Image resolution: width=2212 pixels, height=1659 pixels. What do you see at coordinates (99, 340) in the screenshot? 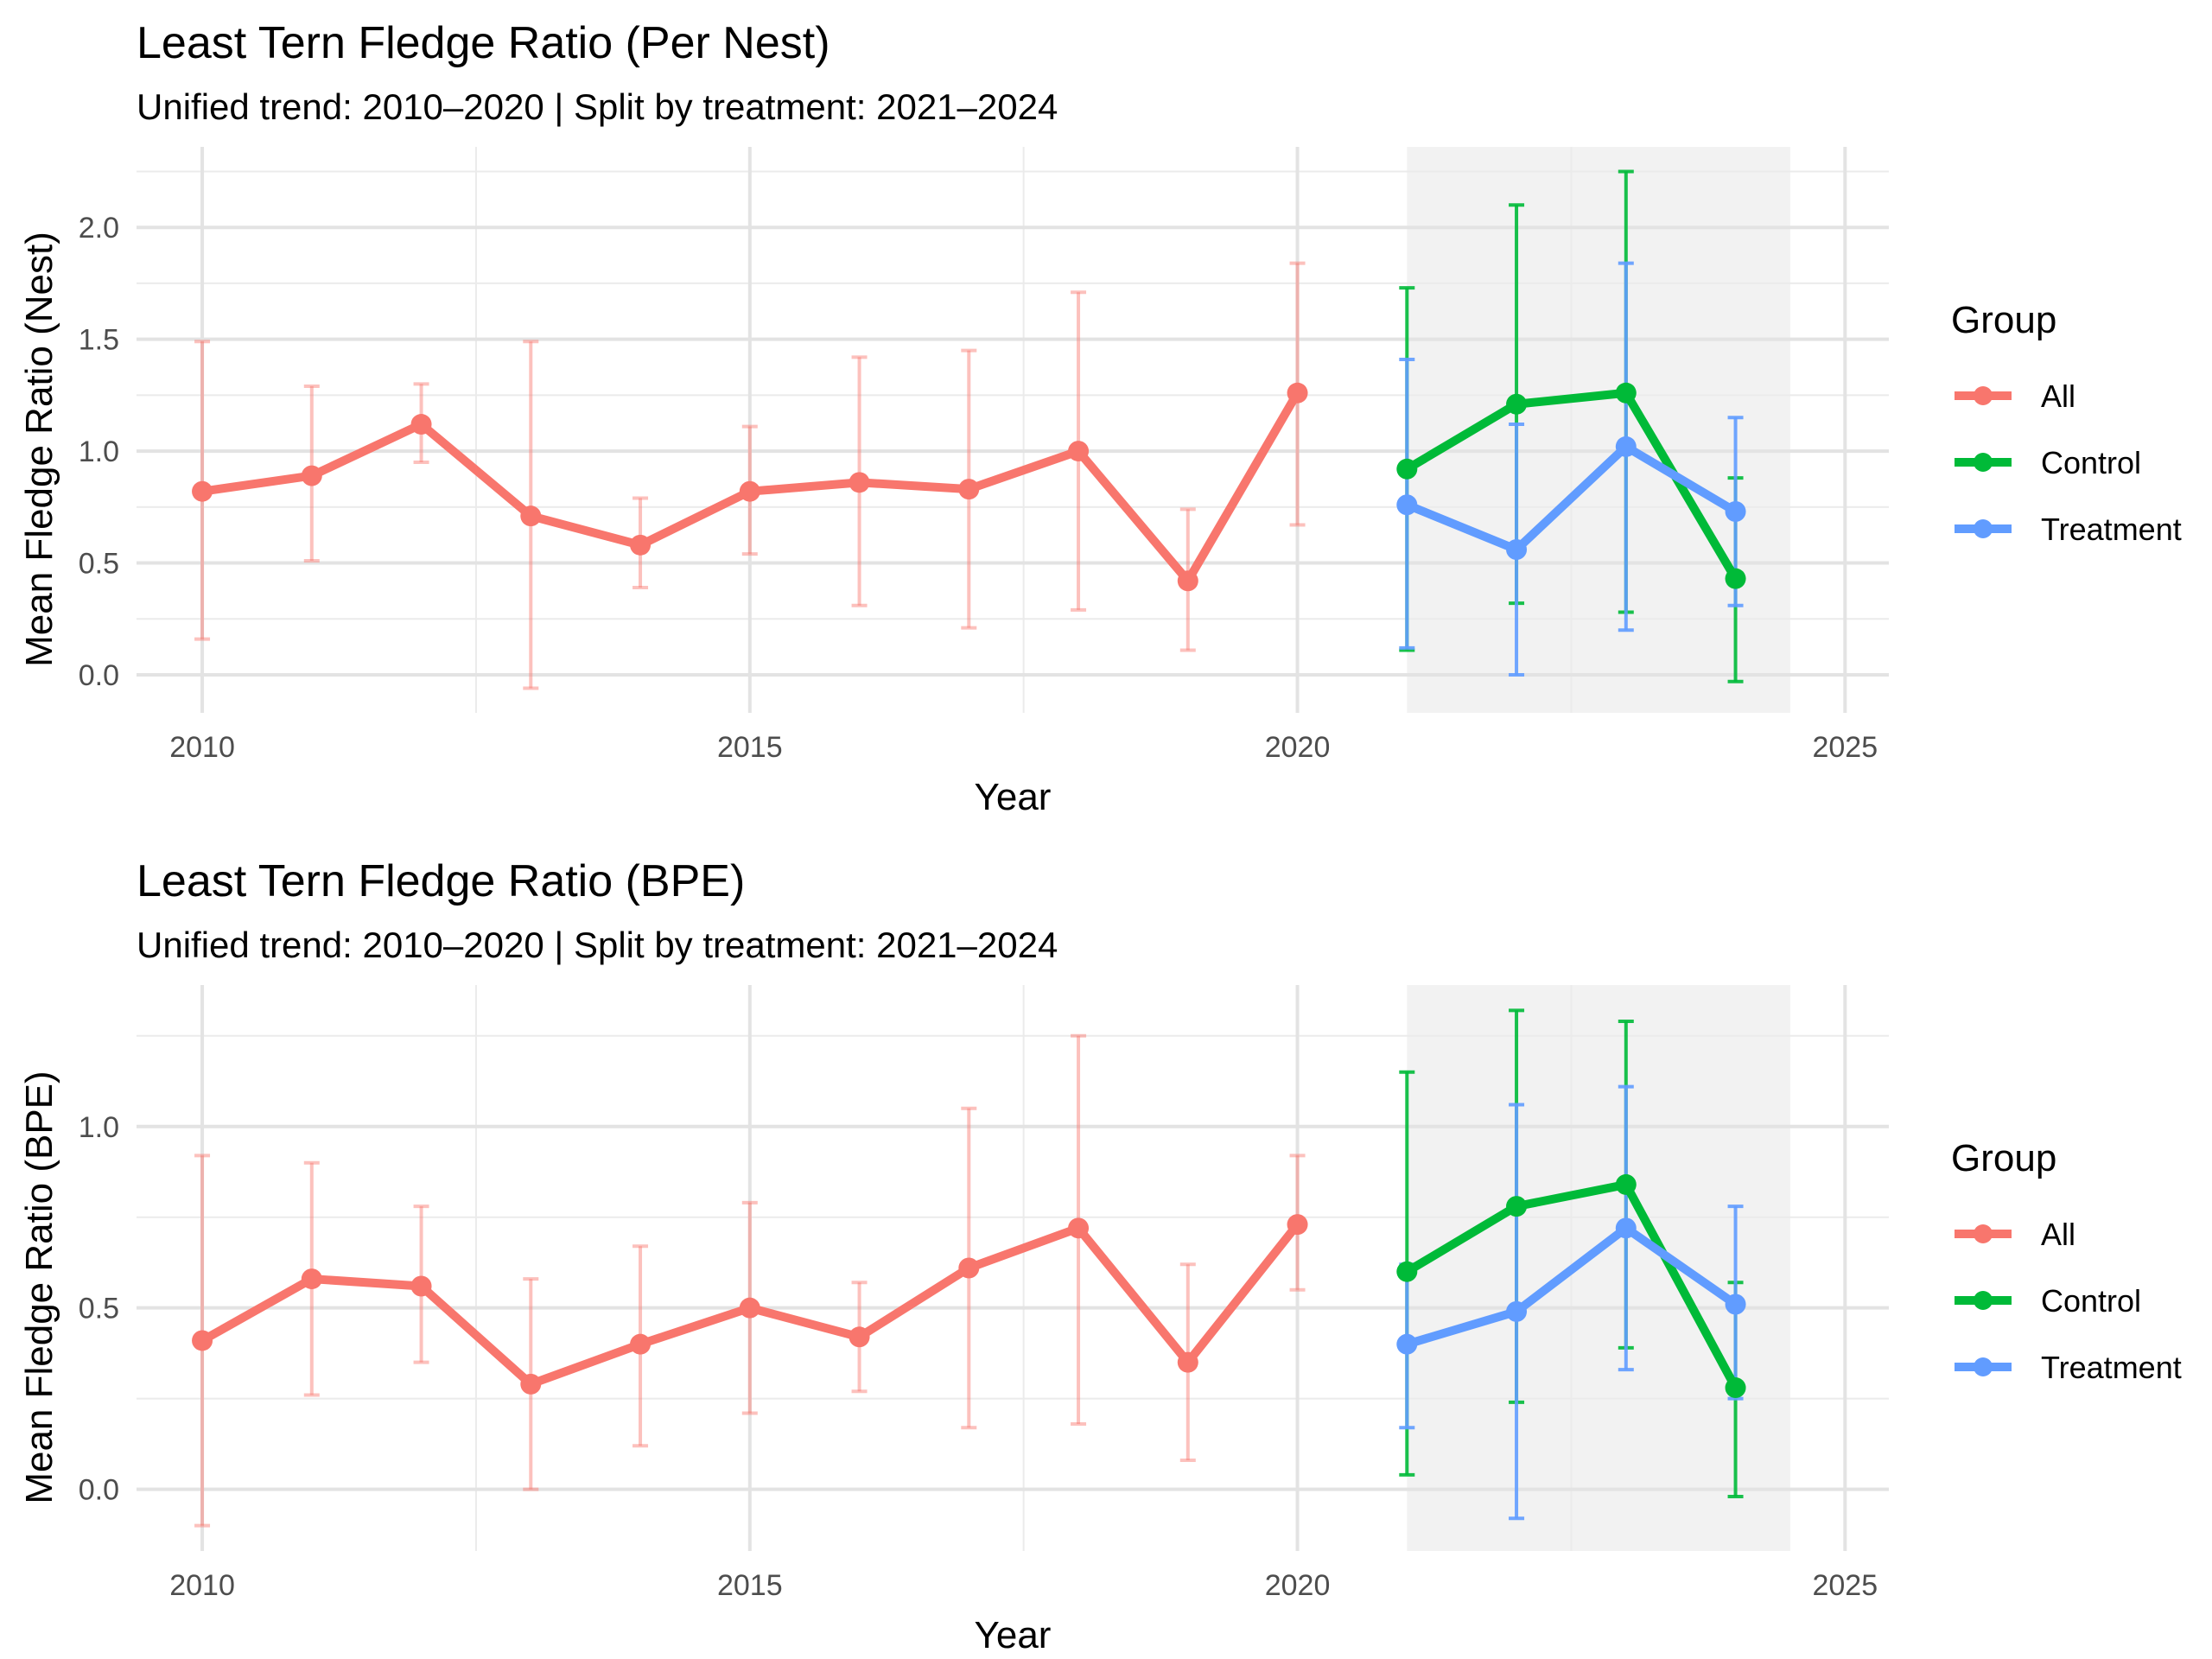
I see `y-tick-label: 1.5` at bounding box center [99, 340].